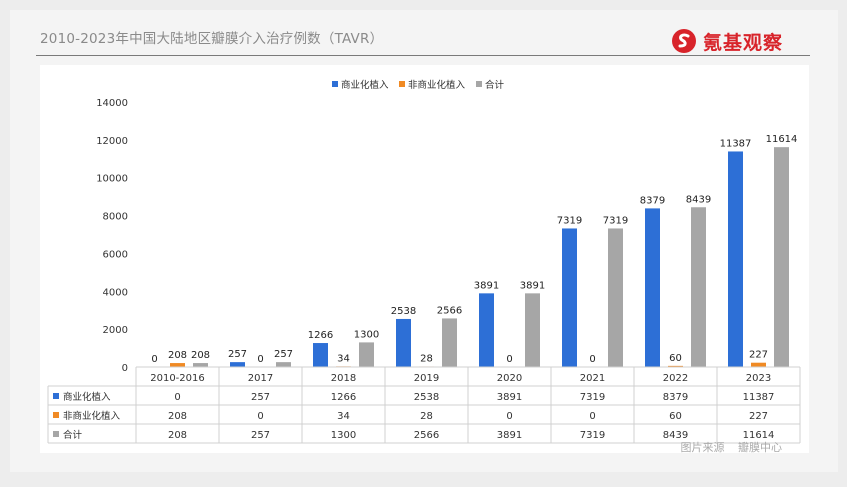  What do you see at coordinates (495, 85) in the screenshot?
I see `legend-label-3: 合计` at bounding box center [495, 85].